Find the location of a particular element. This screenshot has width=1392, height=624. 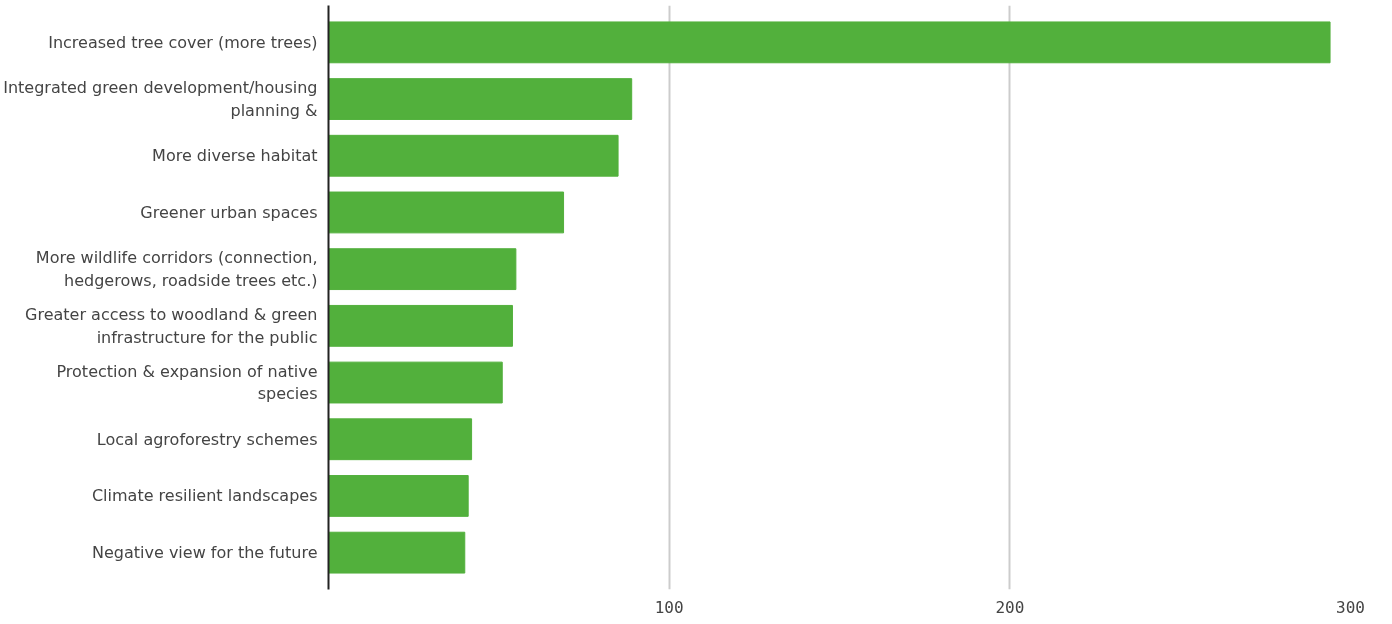

y-tick-label: Protection & expansion of native species is located at coordinates (187, 382).